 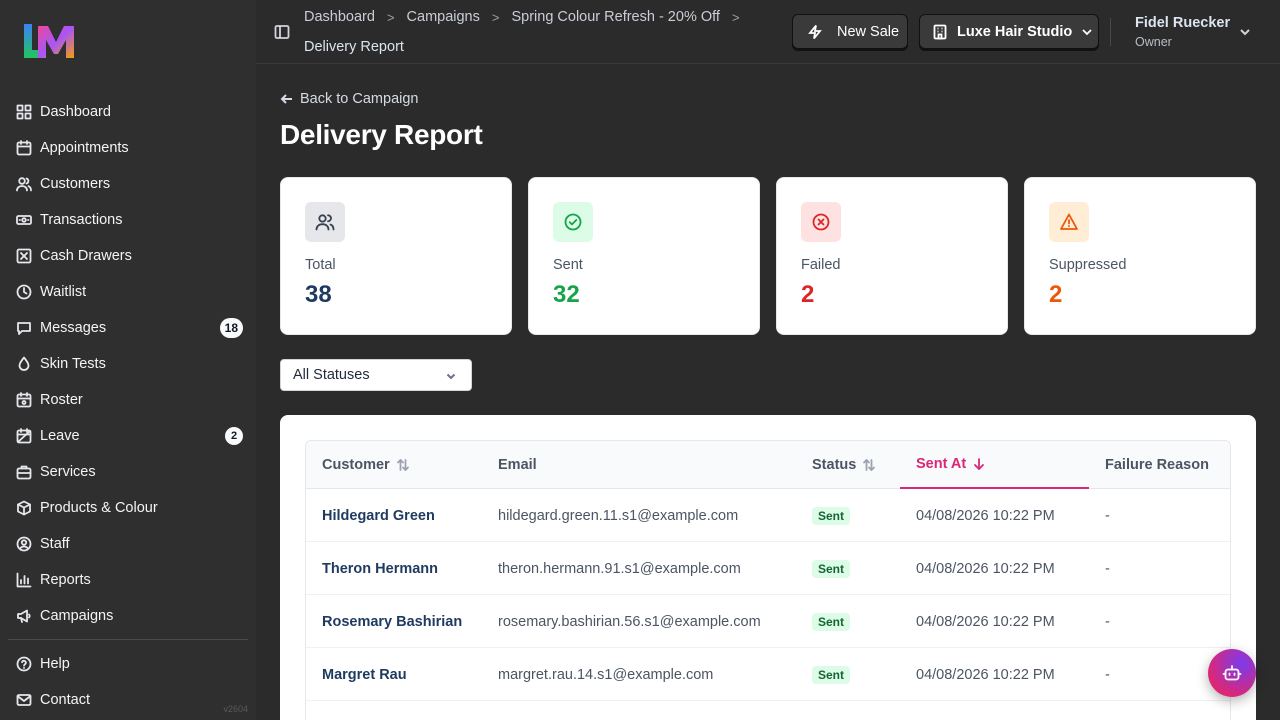 I want to click on sidebar-item-products-colour: Products & Colour, so click(x=128, y=508).